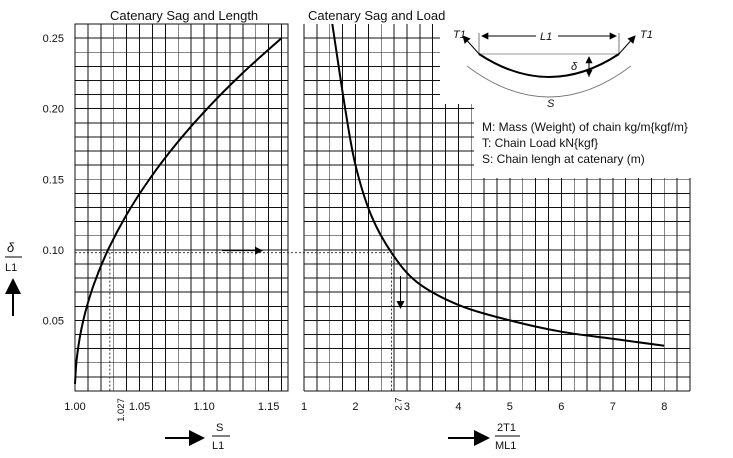  Describe the element at coordinates (407, 407) in the screenshot. I see `right-x-tick-label: 3` at that location.